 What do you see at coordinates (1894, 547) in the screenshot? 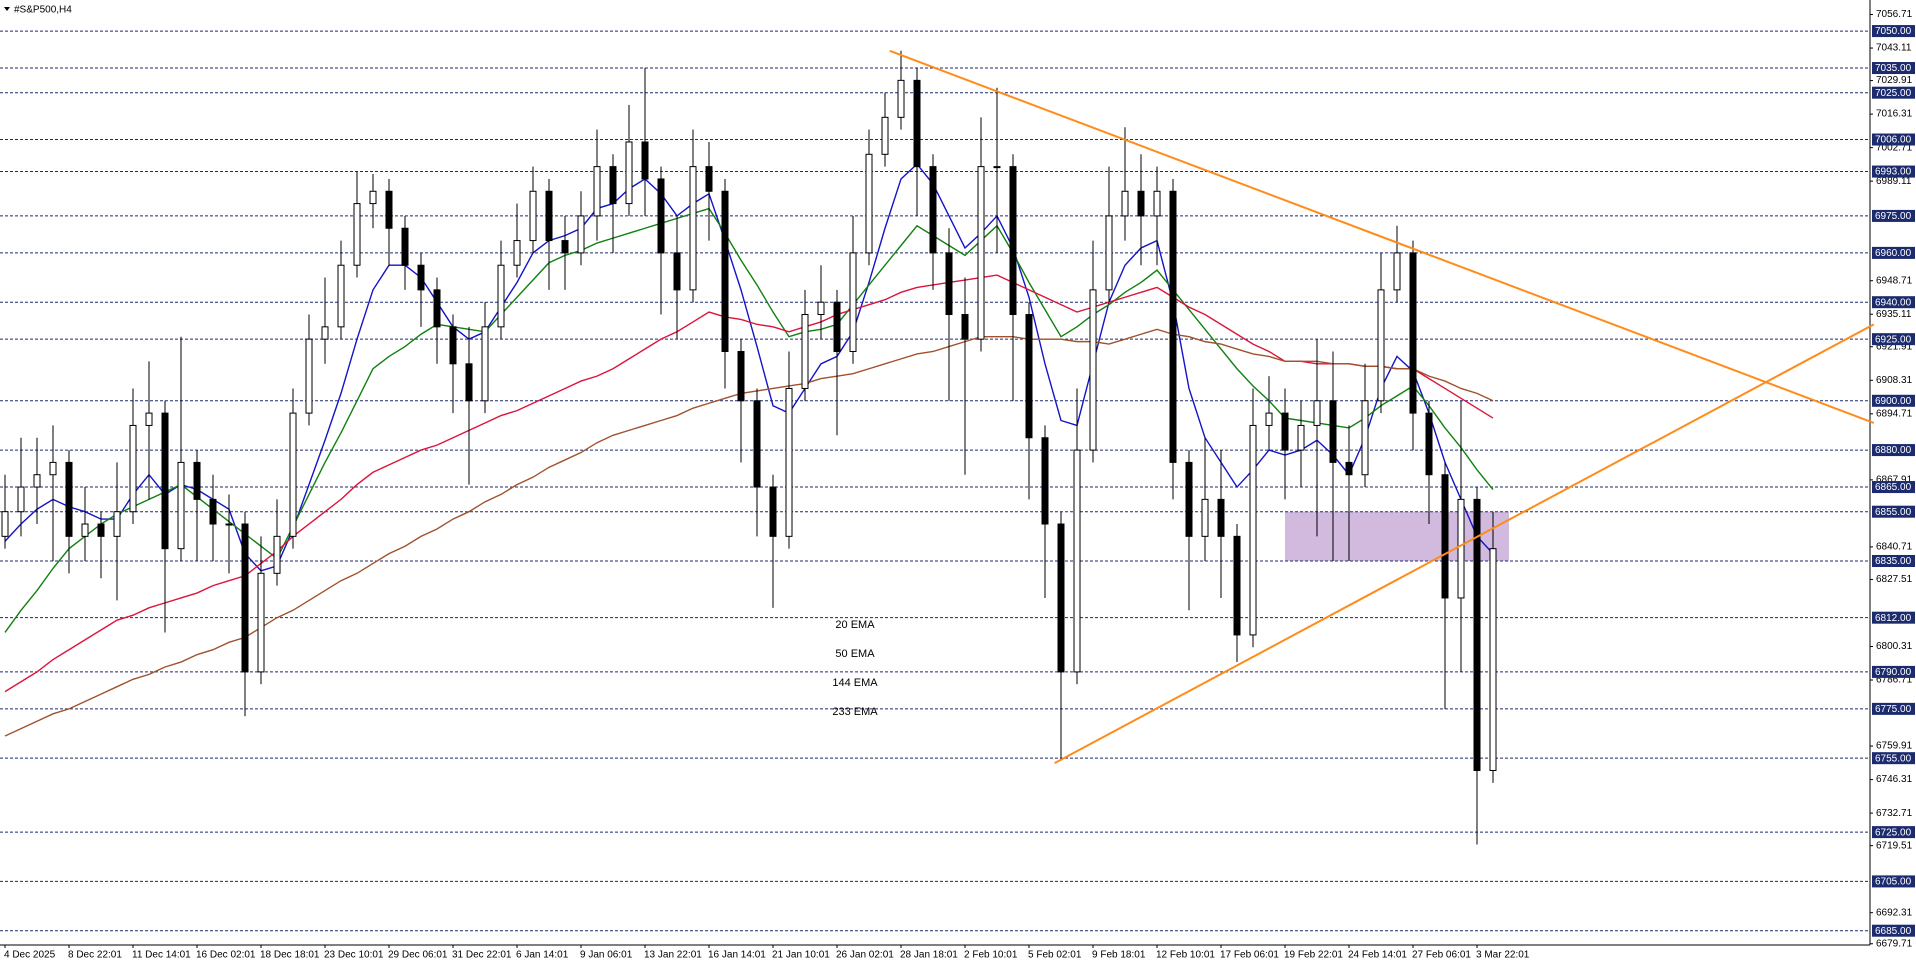
I see `y-tick-label: 6840.71` at bounding box center [1894, 547].